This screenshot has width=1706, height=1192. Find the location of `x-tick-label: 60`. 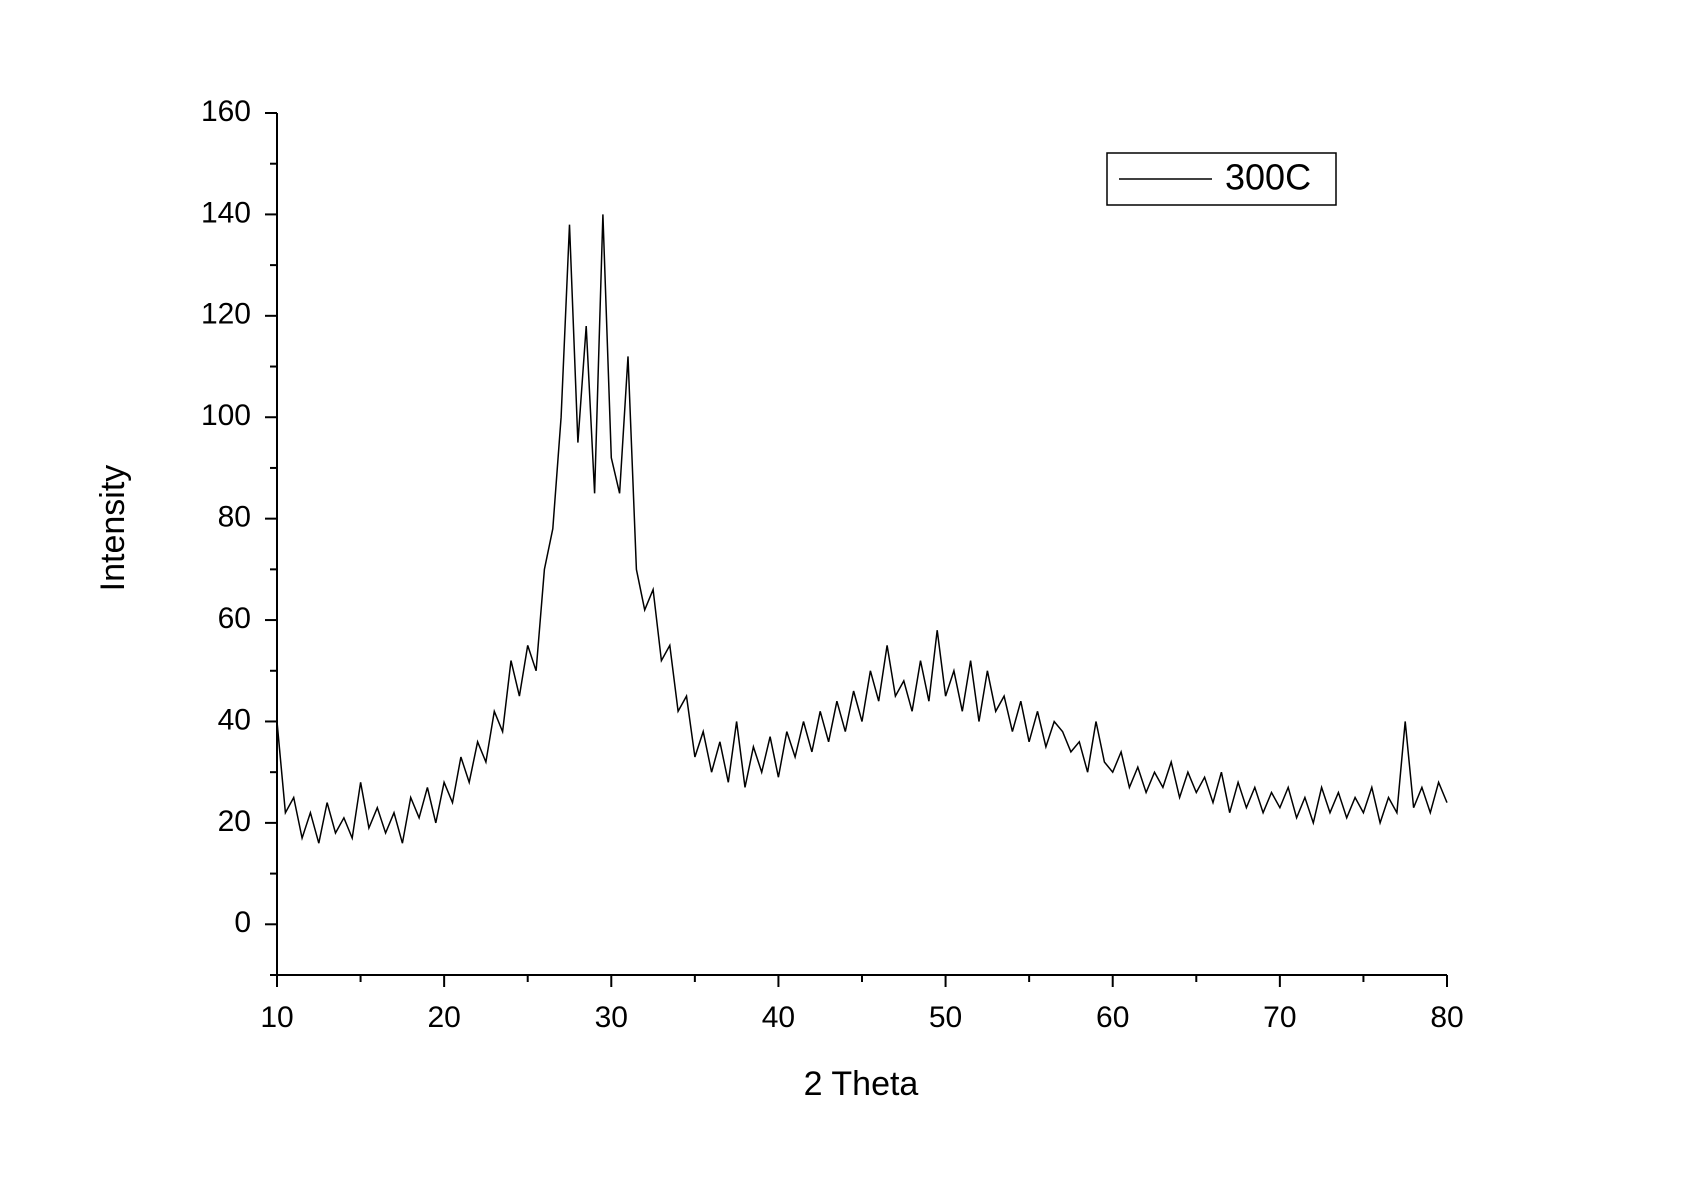

x-tick-label: 60 is located at coordinates (1112, 1017).